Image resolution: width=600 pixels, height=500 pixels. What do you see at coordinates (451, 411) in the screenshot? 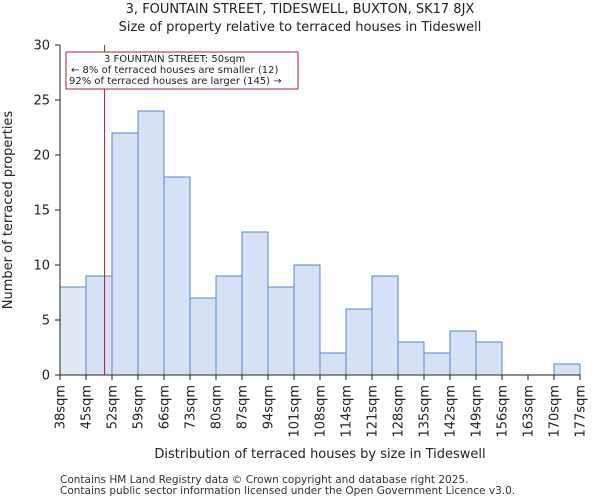
I see `x-tick-label: 142sqm` at bounding box center [451, 411].